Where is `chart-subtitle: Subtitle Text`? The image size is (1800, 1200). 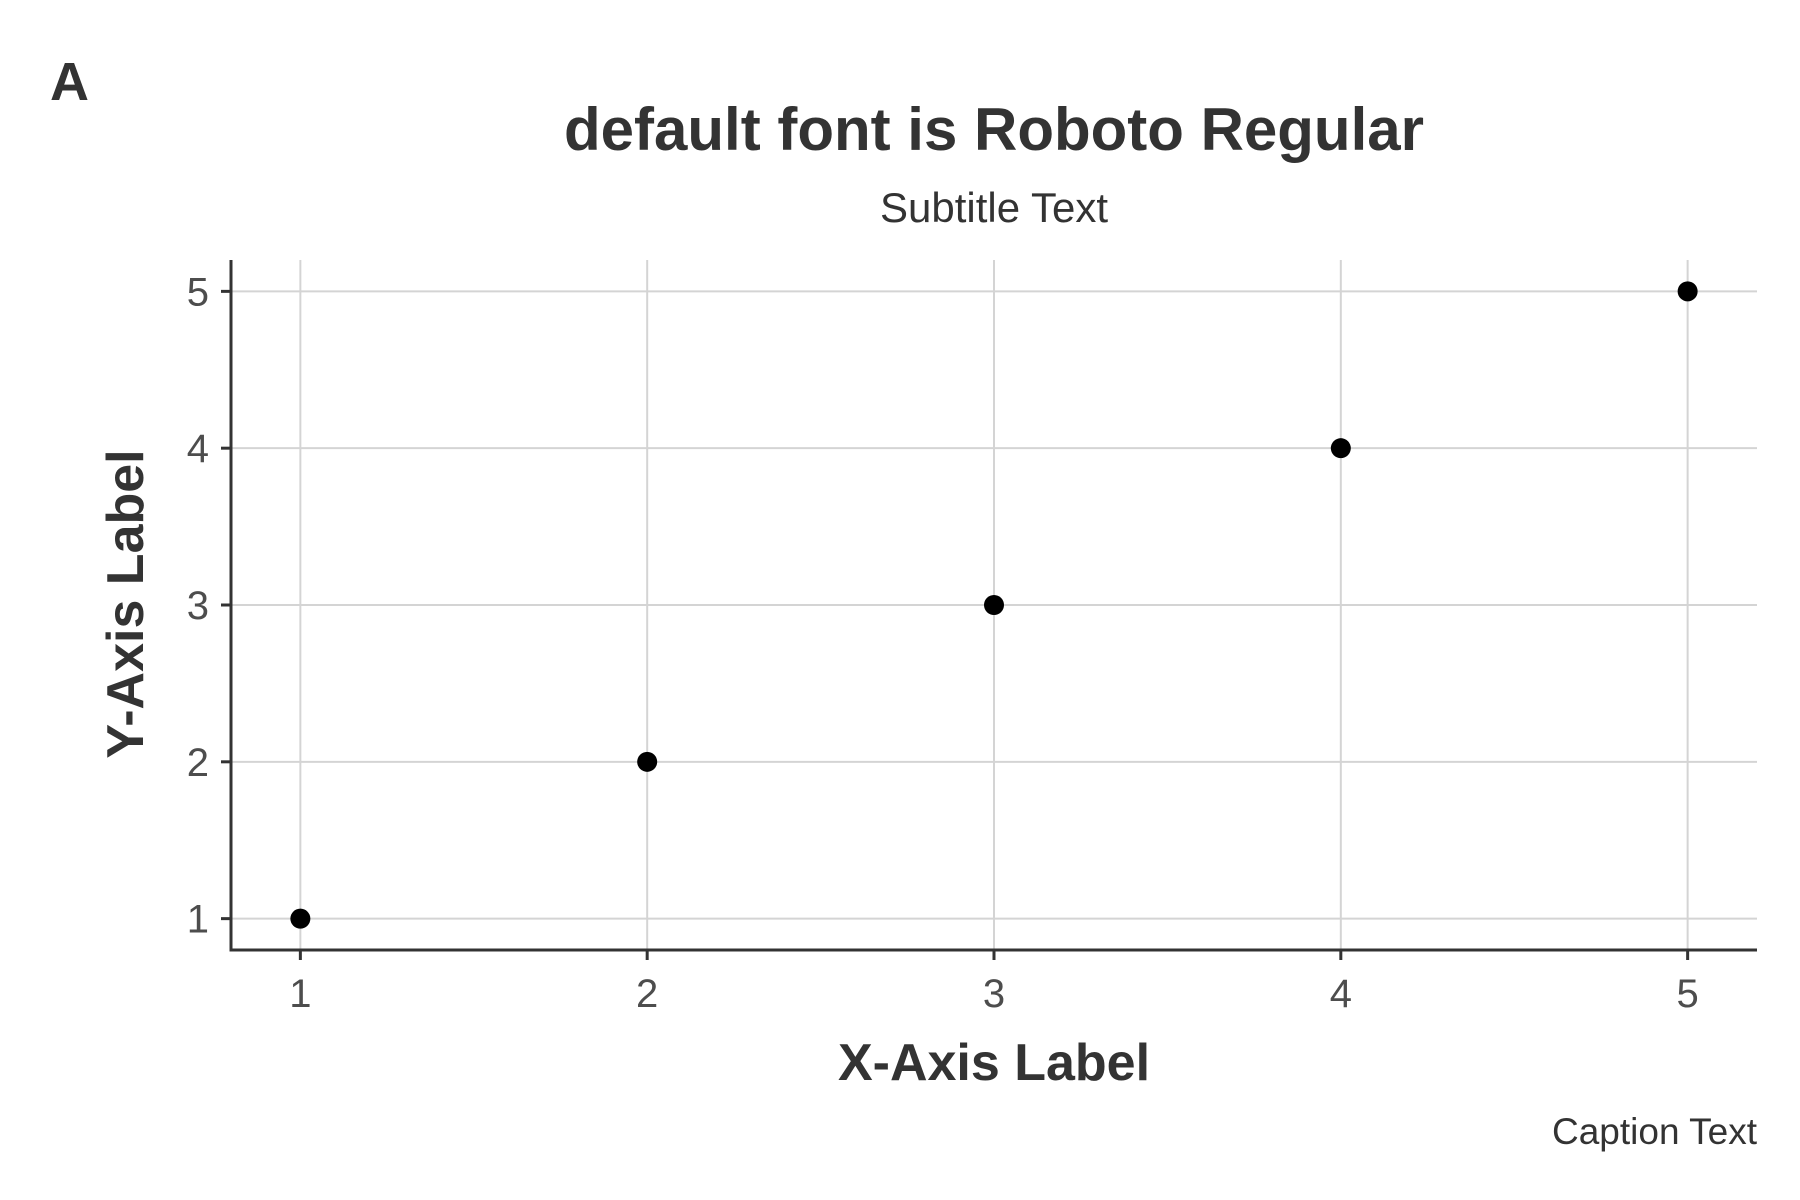 chart-subtitle: Subtitle Text is located at coordinates (994, 207).